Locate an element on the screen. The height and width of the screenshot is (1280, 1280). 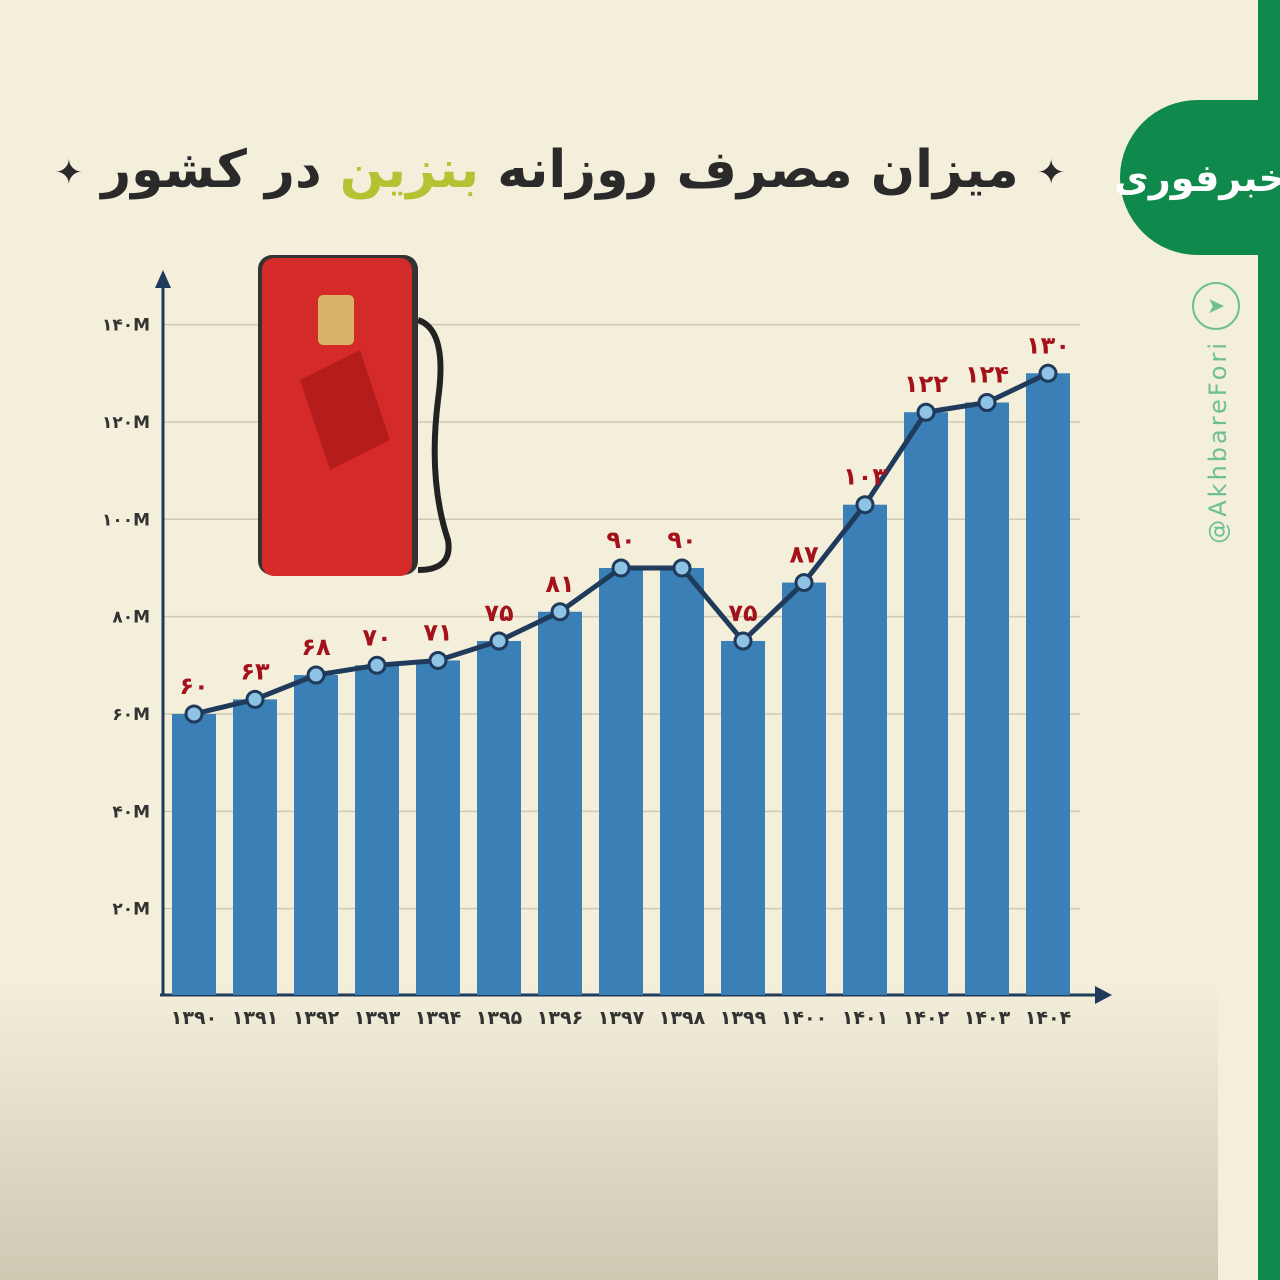
x-tick-label: ۱۳۹۶ is located at coordinates (560, 1018).